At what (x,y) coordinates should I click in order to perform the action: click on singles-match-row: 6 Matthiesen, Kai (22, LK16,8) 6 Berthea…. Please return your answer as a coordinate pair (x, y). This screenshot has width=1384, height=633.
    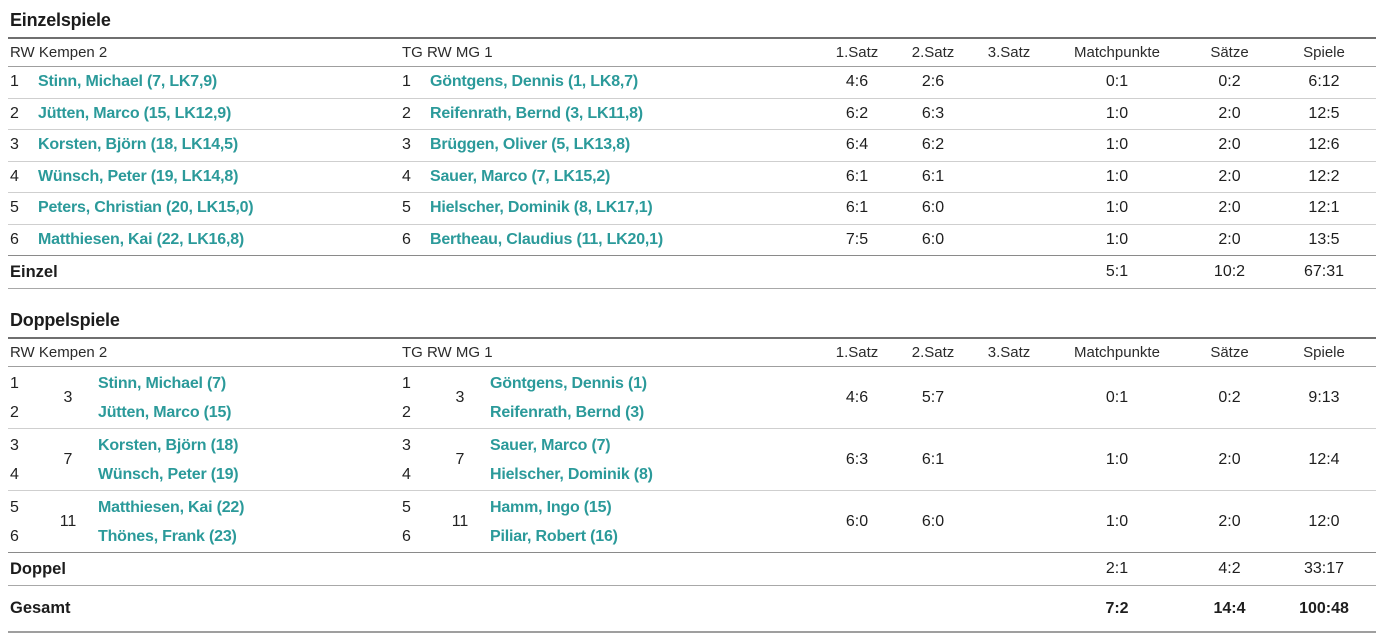
    Looking at the image, I should click on (692, 240).